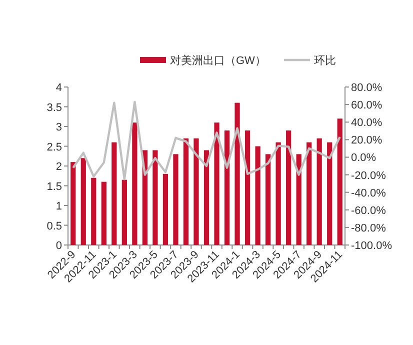 Image resolution: width=413 pixels, height=345 pixels. What do you see at coordinates (366, 140) in the screenshot?
I see `y2-tick-label: 20.0%` at bounding box center [366, 140].